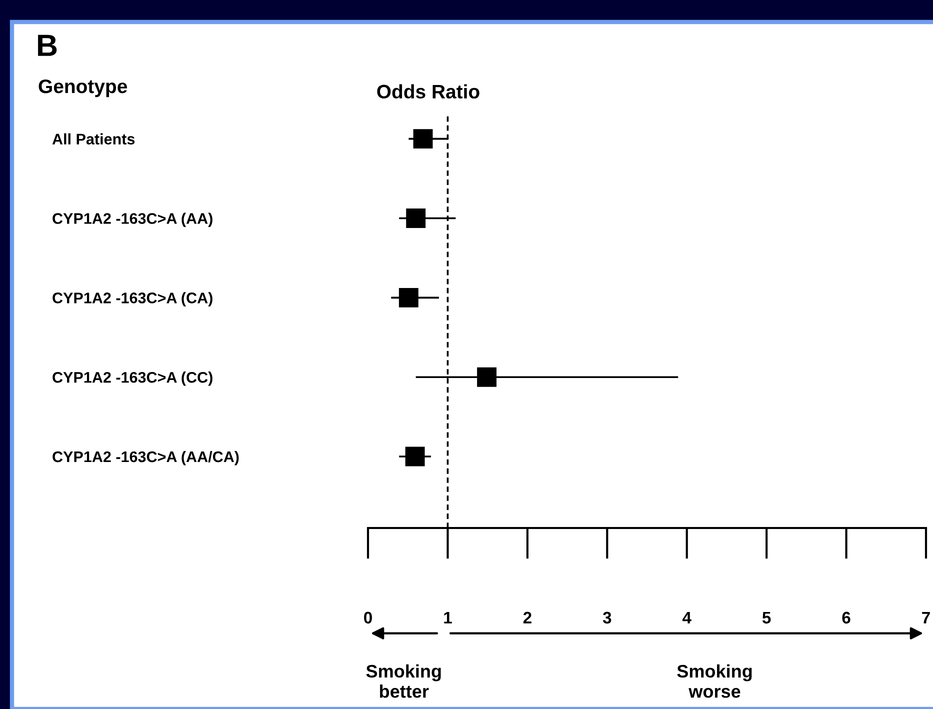 This screenshot has width=933, height=709. Describe the element at coordinates (766, 618) in the screenshot. I see `x-tick-label: 5` at that location.